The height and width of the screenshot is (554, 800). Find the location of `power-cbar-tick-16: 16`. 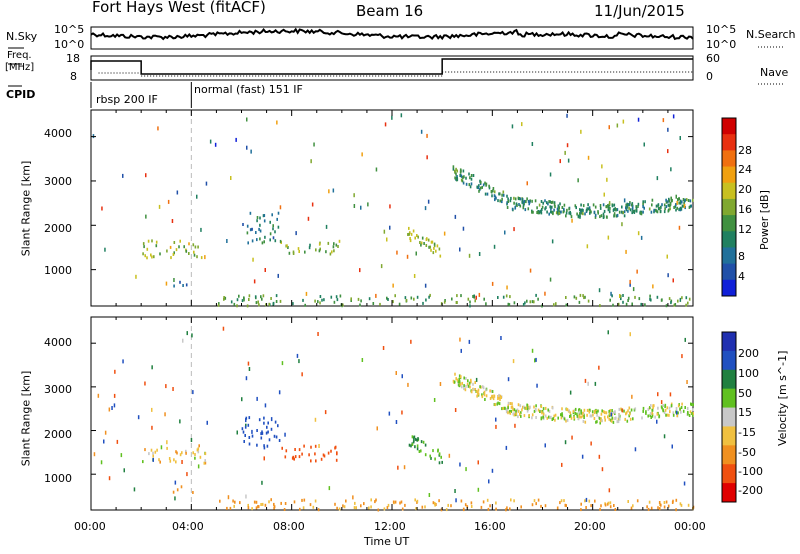

power-cbar-tick-16: 16 is located at coordinates (745, 209).